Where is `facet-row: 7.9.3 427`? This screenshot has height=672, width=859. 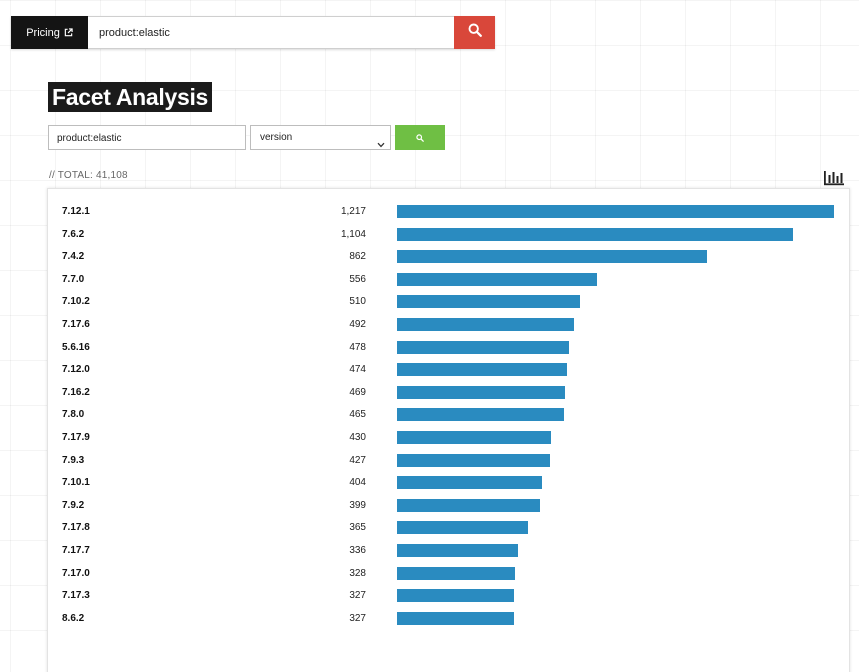 facet-row: 7.9.3 427 is located at coordinates (448, 461).